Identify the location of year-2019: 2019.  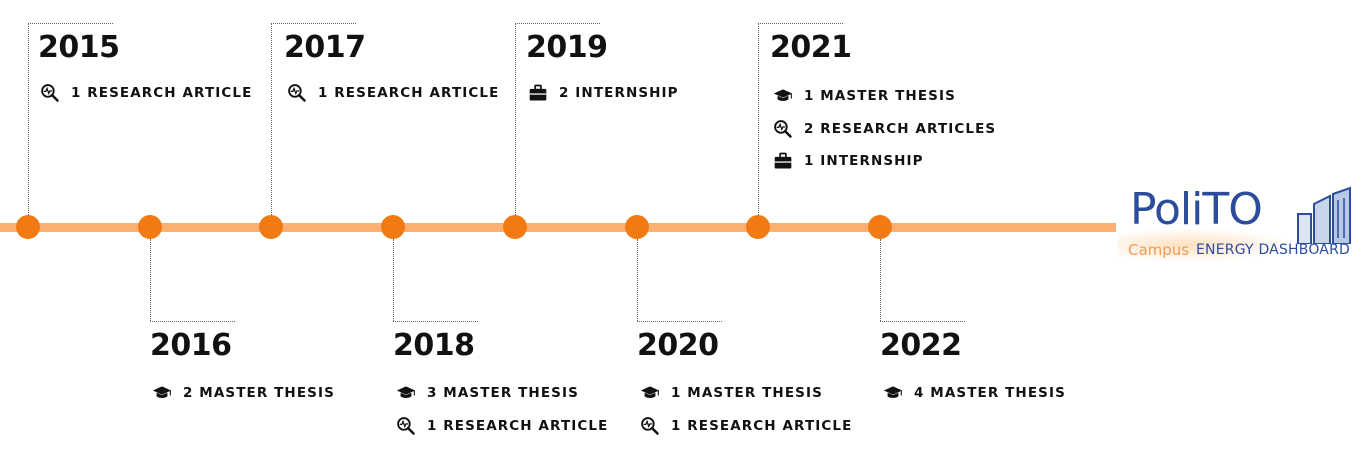
(567, 47).